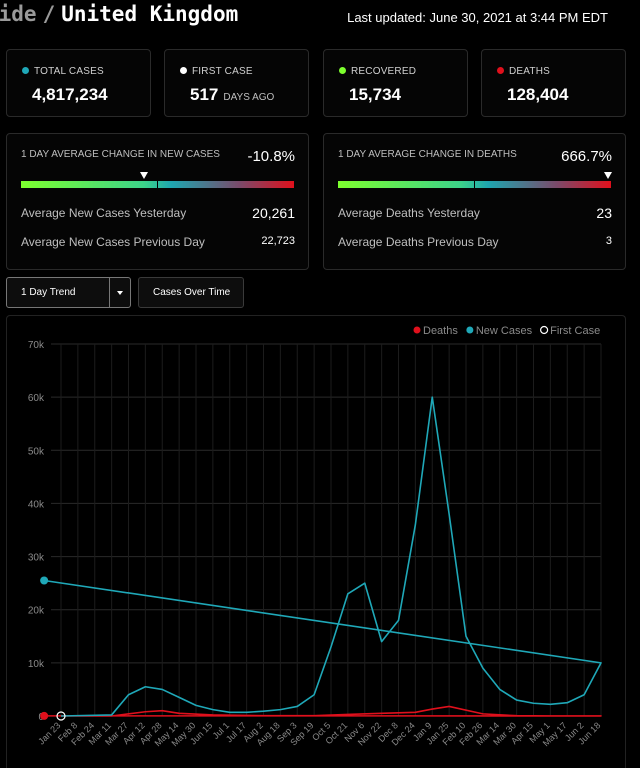 This screenshot has height=768, width=640. I want to click on deaths-bar-divider, so click(474, 184).